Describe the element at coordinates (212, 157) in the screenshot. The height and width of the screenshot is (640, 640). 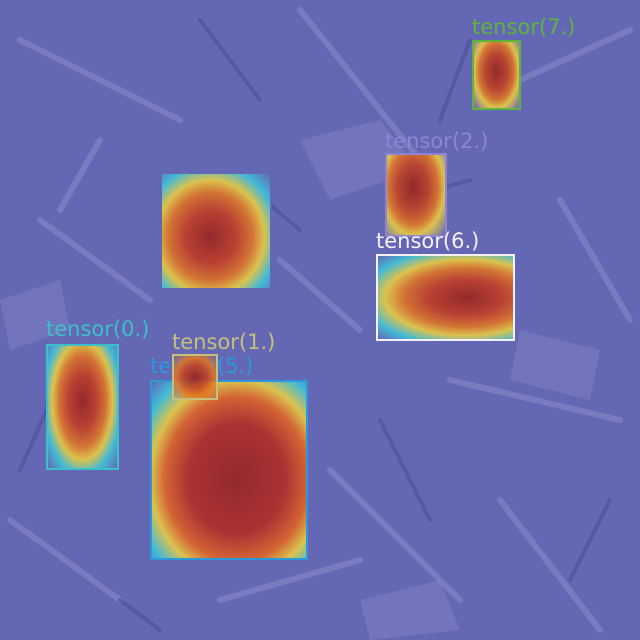
I see `detection-label-8: tensor(8.)` at that location.